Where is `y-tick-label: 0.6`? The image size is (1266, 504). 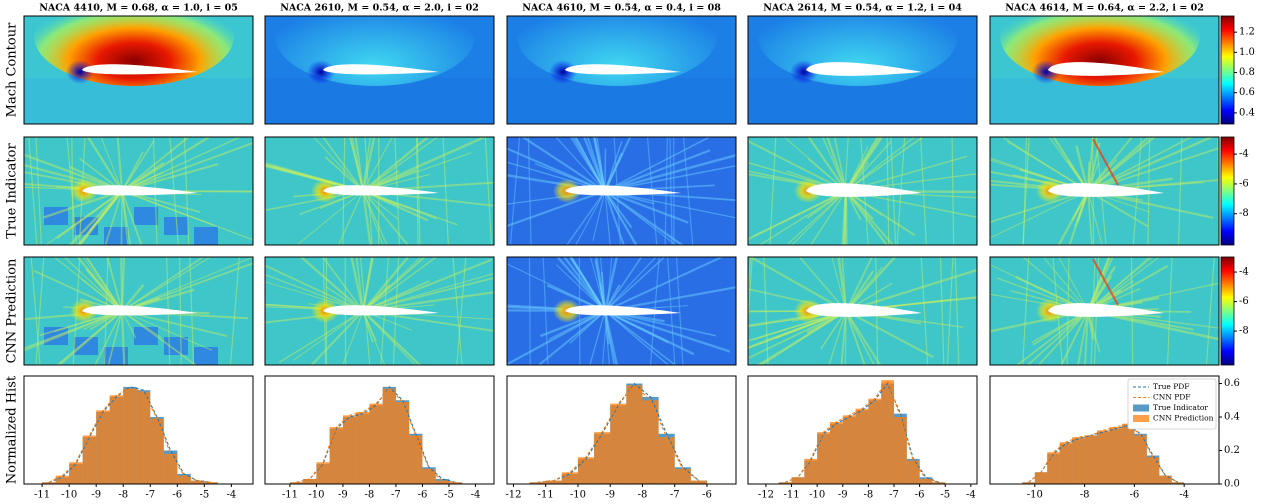 y-tick-label: 0.6 is located at coordinates (1232, 383).